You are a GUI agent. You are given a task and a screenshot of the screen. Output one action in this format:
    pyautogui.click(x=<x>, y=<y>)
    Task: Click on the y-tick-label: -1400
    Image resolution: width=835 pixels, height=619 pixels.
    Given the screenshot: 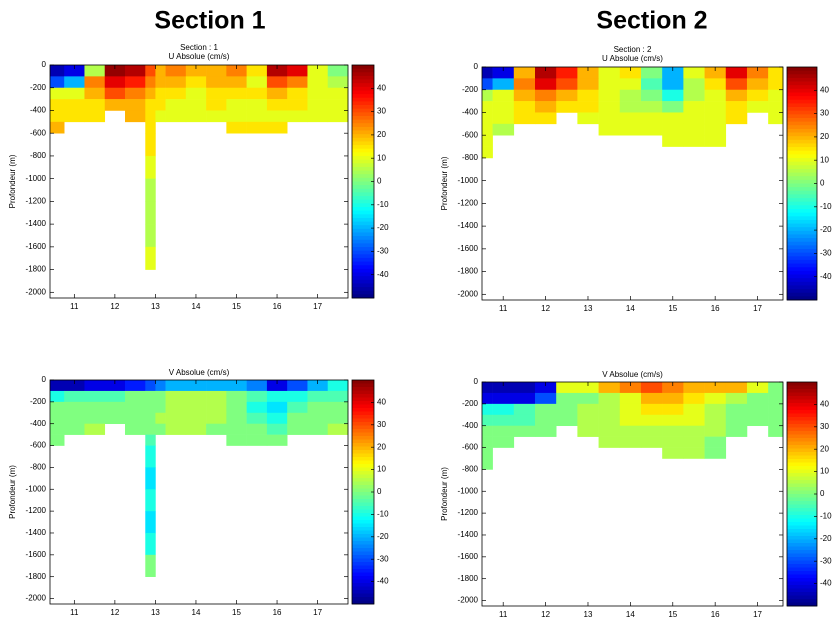 What is the action you would take?
    pyautogui.click(x=468, y=534)
    